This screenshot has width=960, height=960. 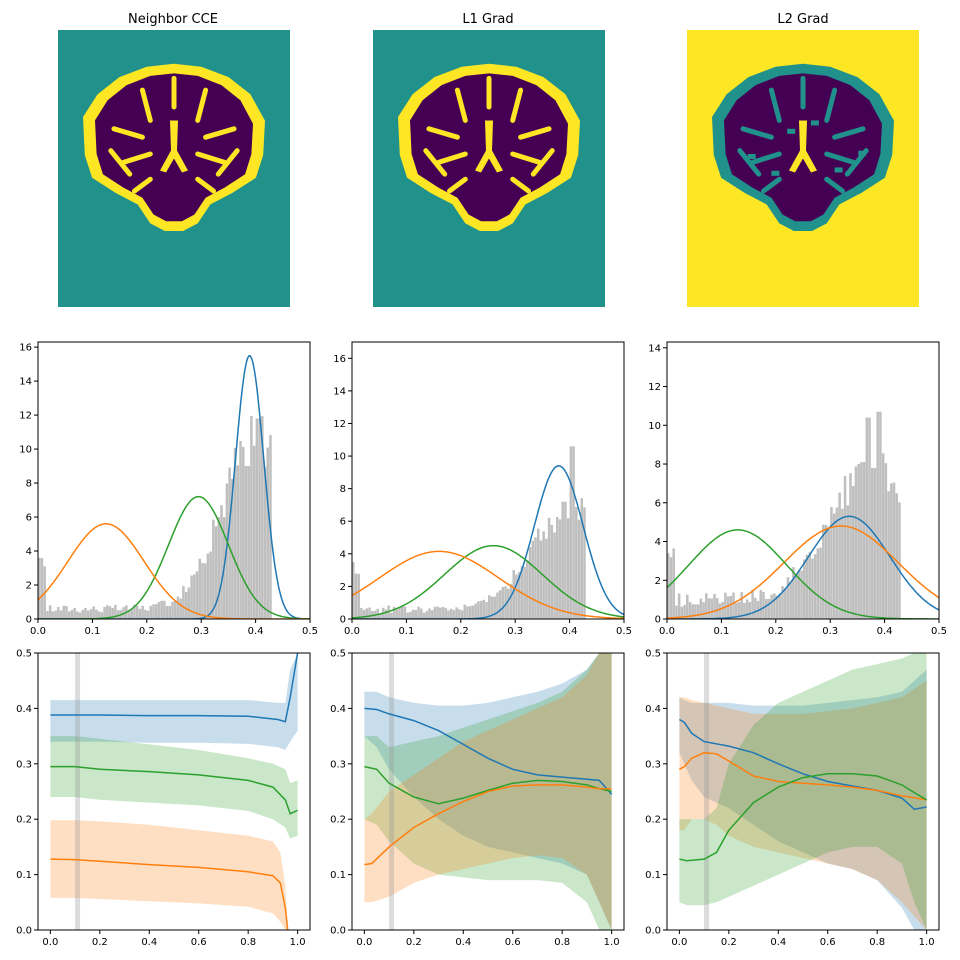 What do you see at coordinates (658, 620) in the screenshot?
I see `y-tick-label: 0` at bounding box center [658, 620].